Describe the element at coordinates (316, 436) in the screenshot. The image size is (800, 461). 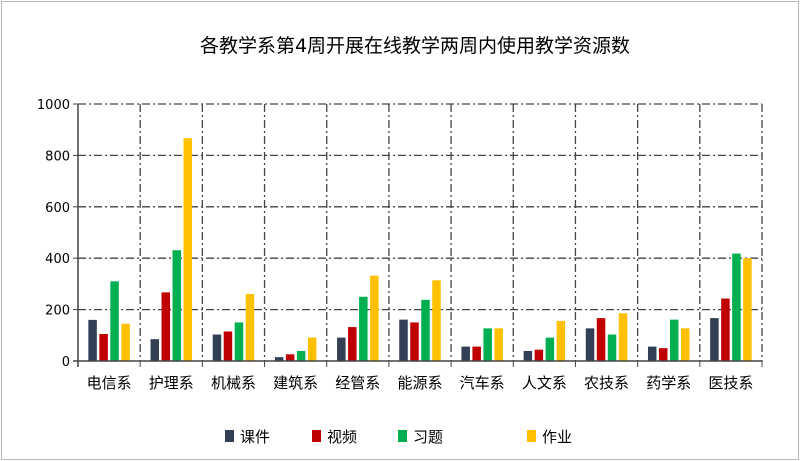
I see `legend-swatch-视频` at that location.